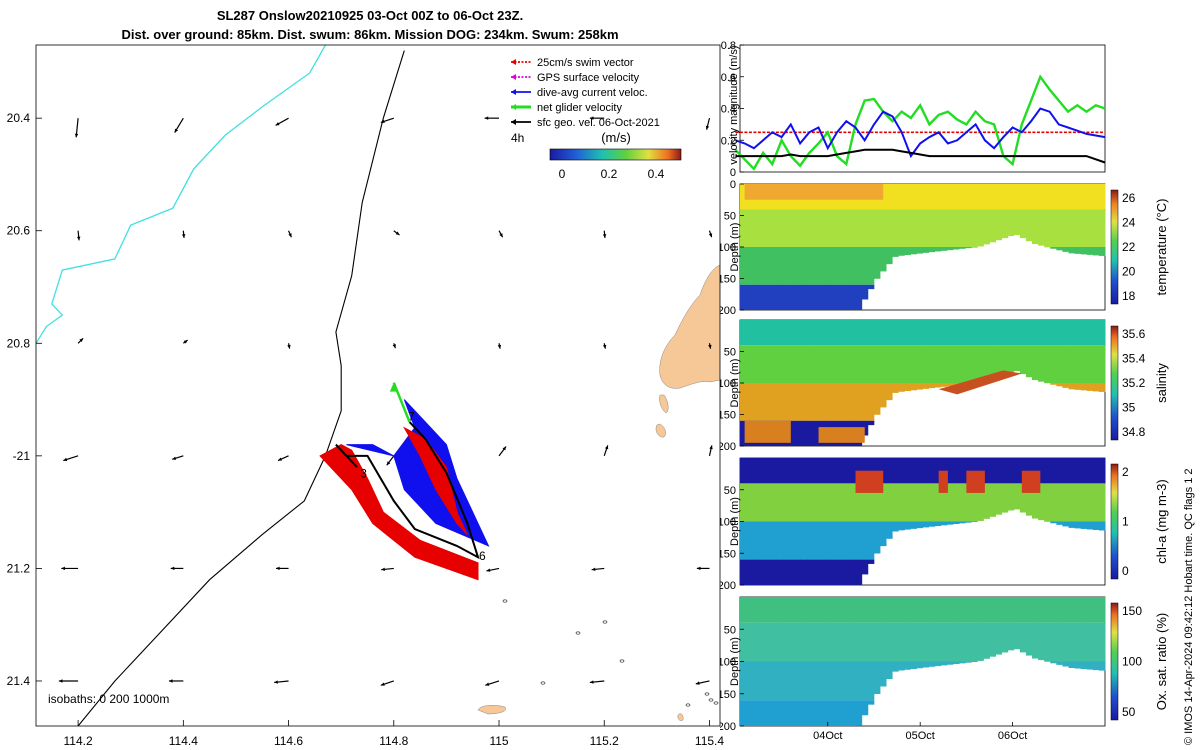 This screenshot has height=750, width=1200. Describe the element at coordinates (1129, 296) in the screenshot. I see `colorbar-tick-label: 18` at that location.